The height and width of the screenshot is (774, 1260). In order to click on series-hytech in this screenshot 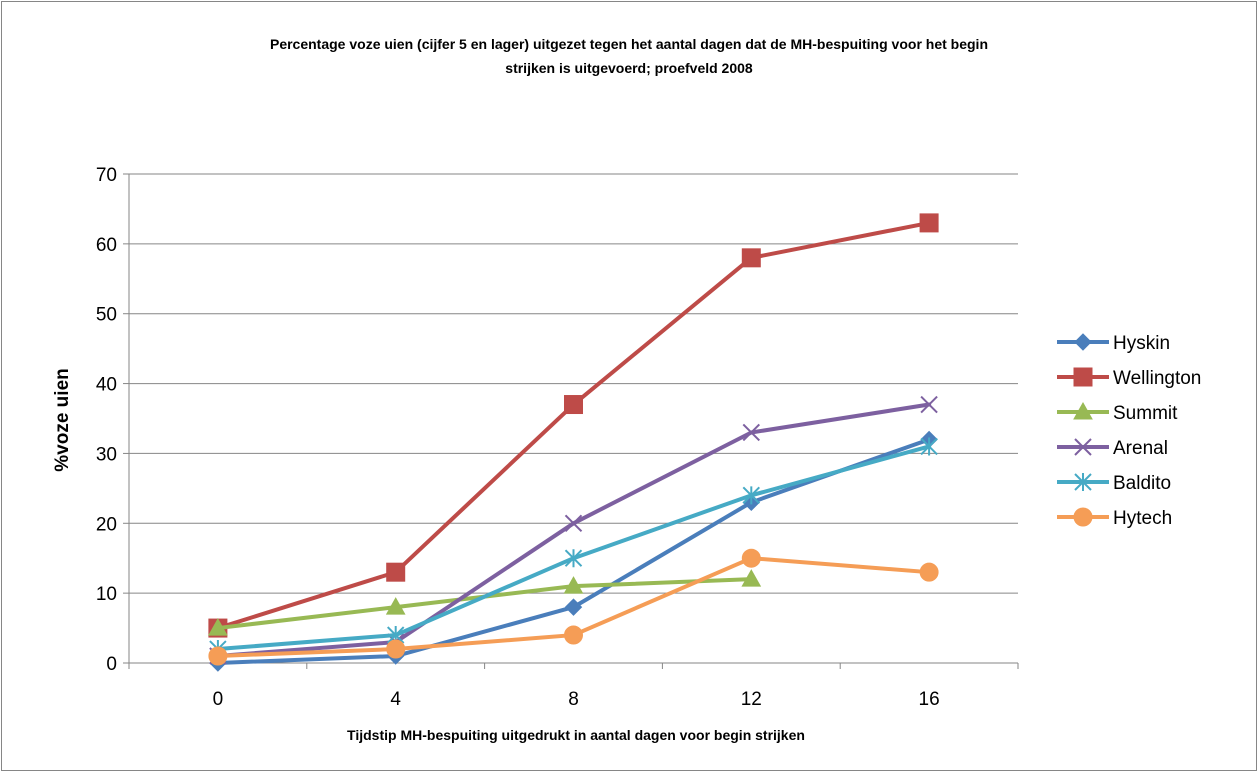, I will do `click(573, 607)`.